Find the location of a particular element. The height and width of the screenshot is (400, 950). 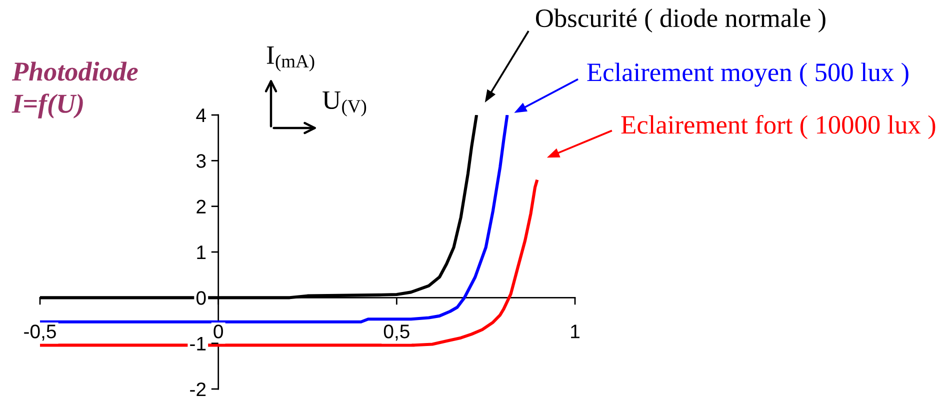

chart-subtitle: I=f(U) is located at coordinates (47, 106).